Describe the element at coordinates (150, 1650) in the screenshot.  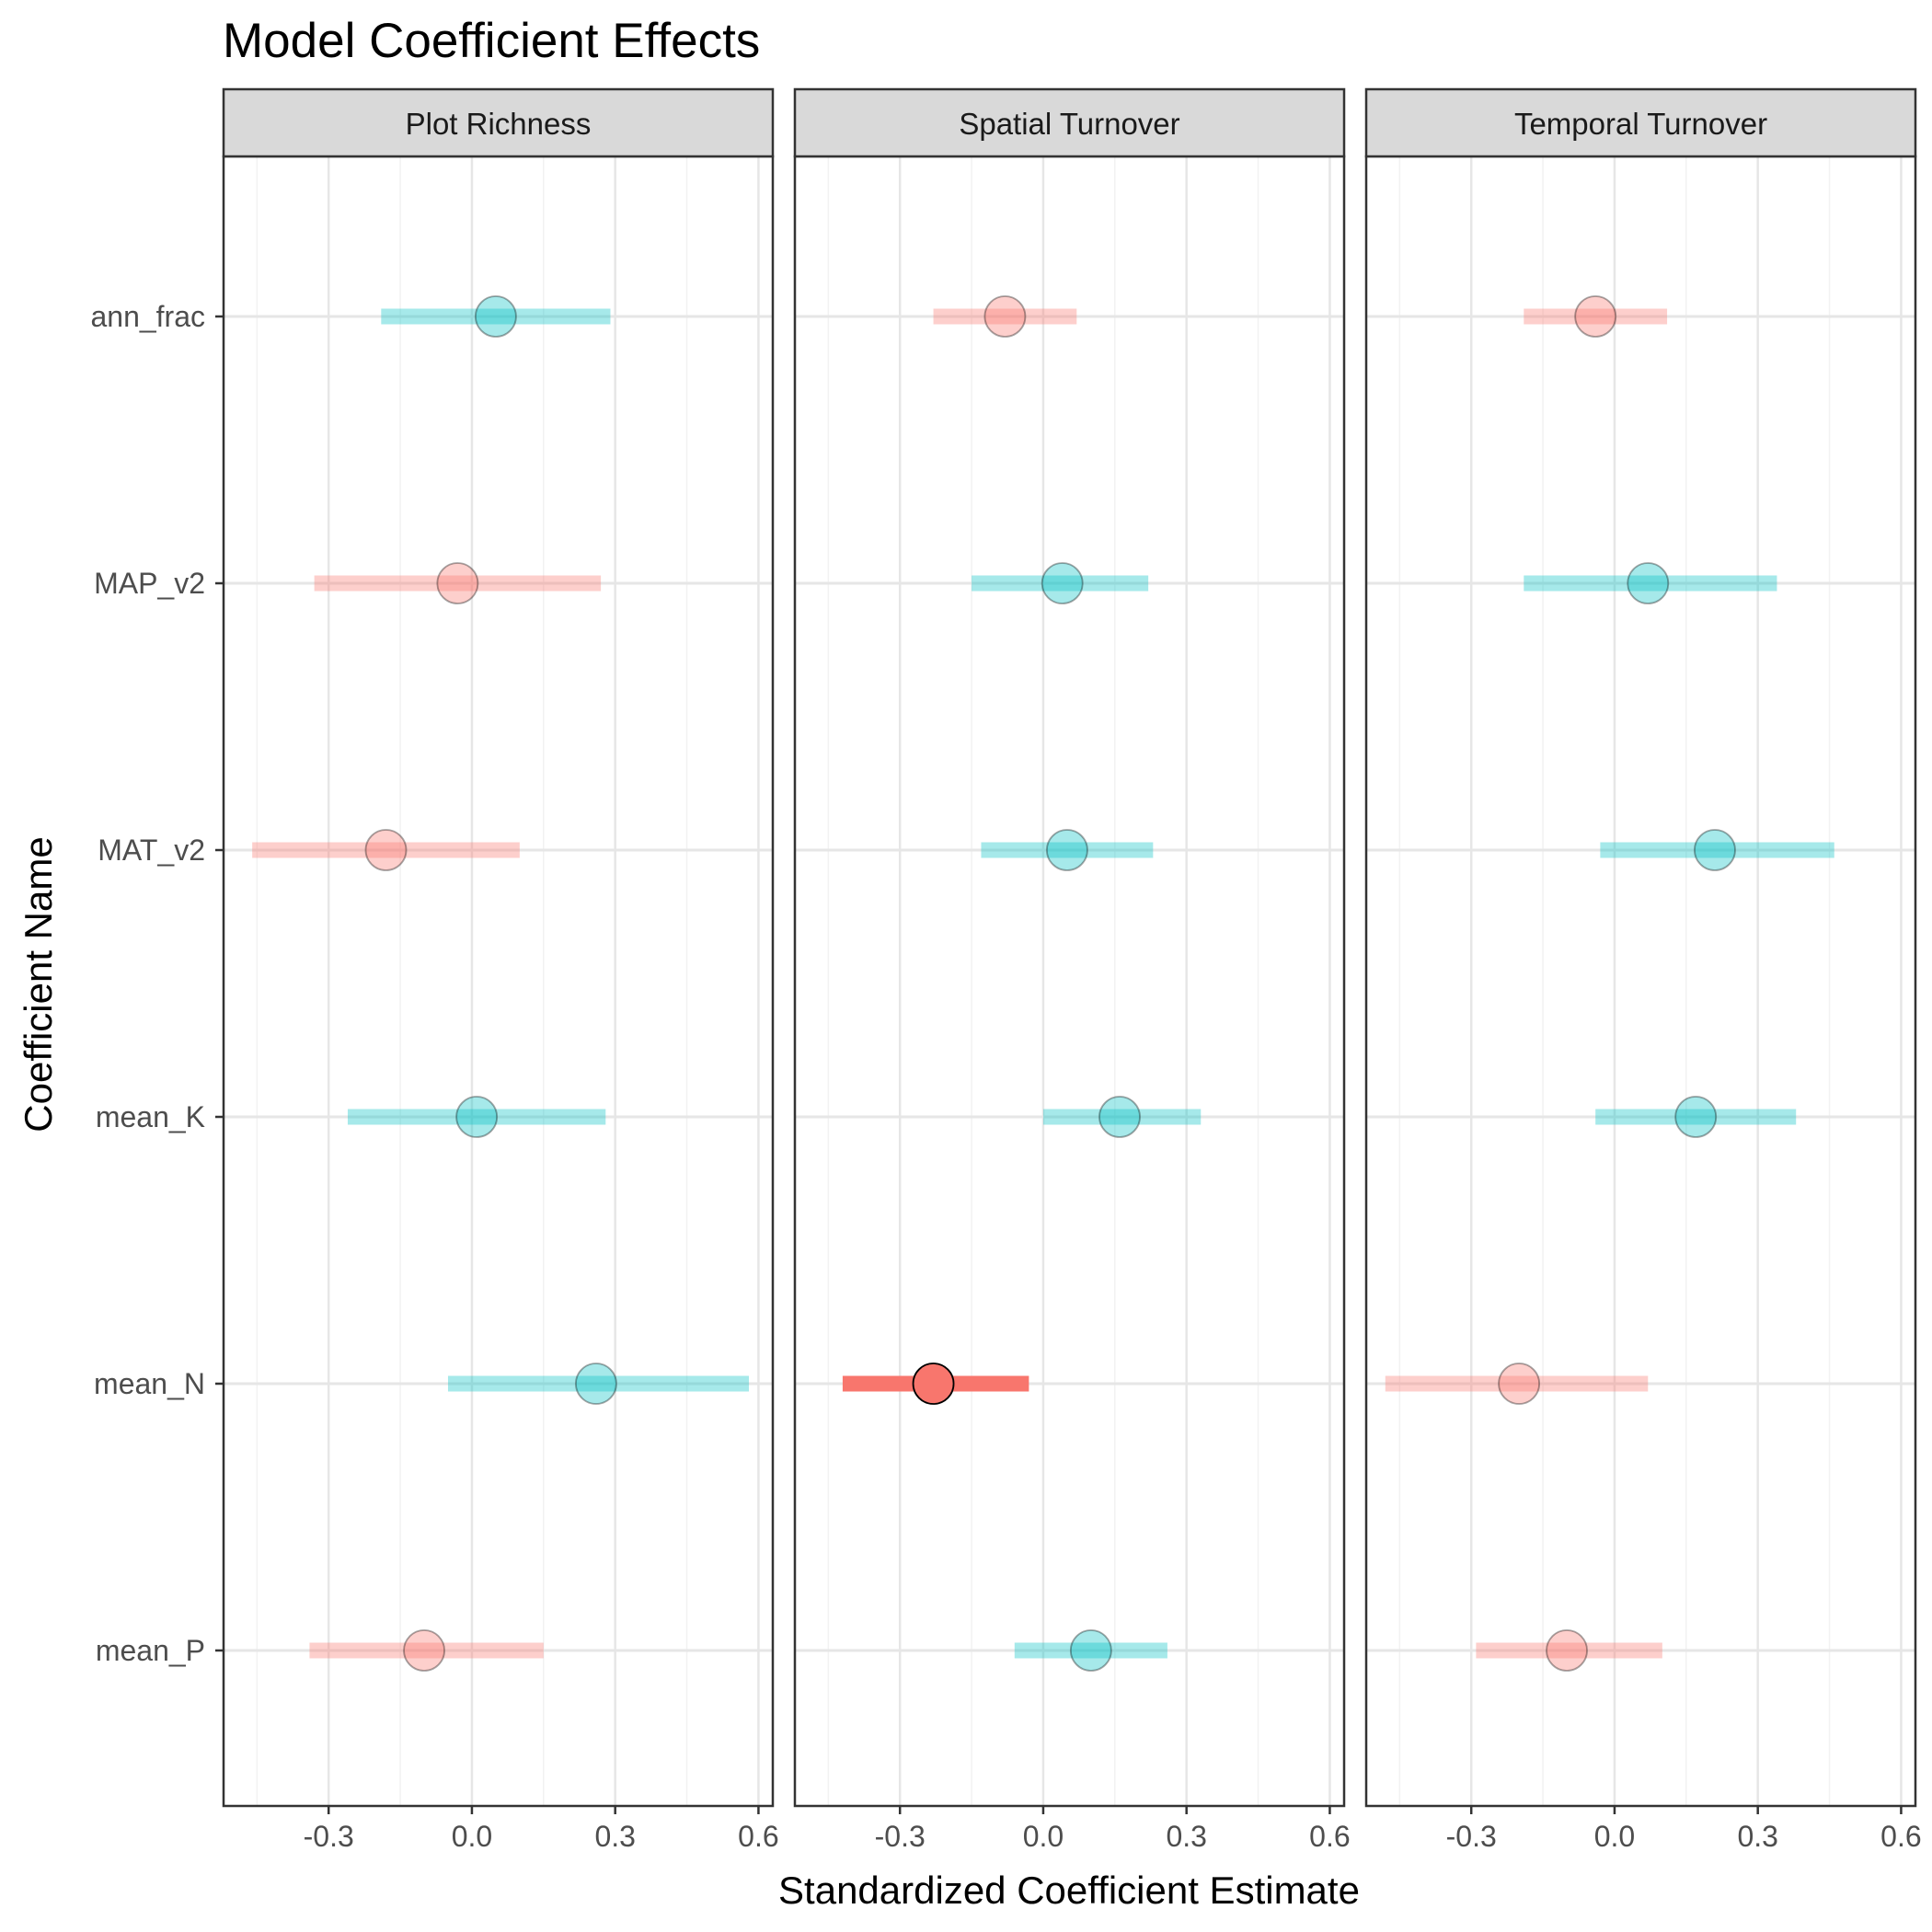
I see `y-tick-label-mean_P: mean_P` at that location.